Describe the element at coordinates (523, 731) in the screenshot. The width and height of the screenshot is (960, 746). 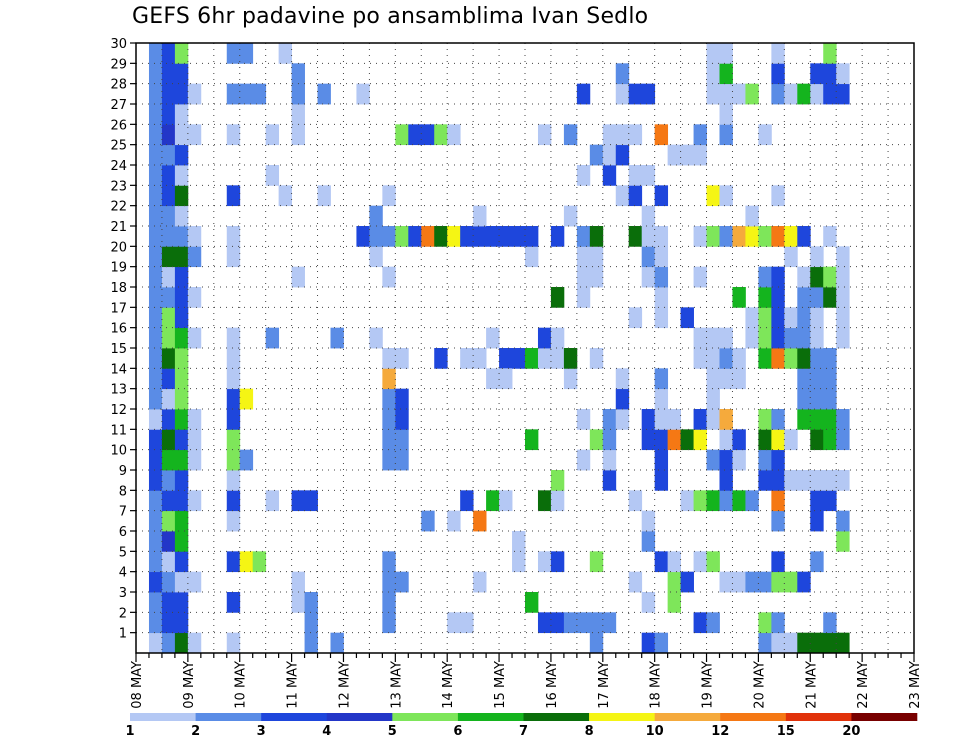
I see `legend-label: 7` at that location.